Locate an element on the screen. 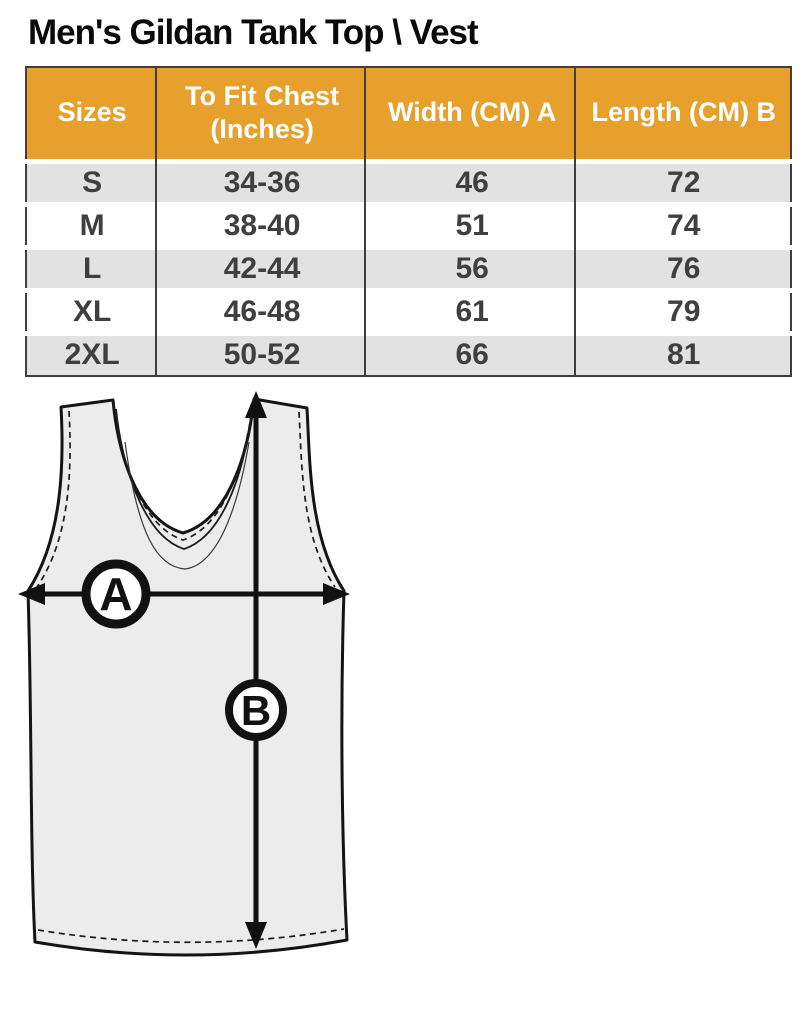 This screenshot has width=812, height=1013. measure-b-label: B is located at coordinates (256, 710).